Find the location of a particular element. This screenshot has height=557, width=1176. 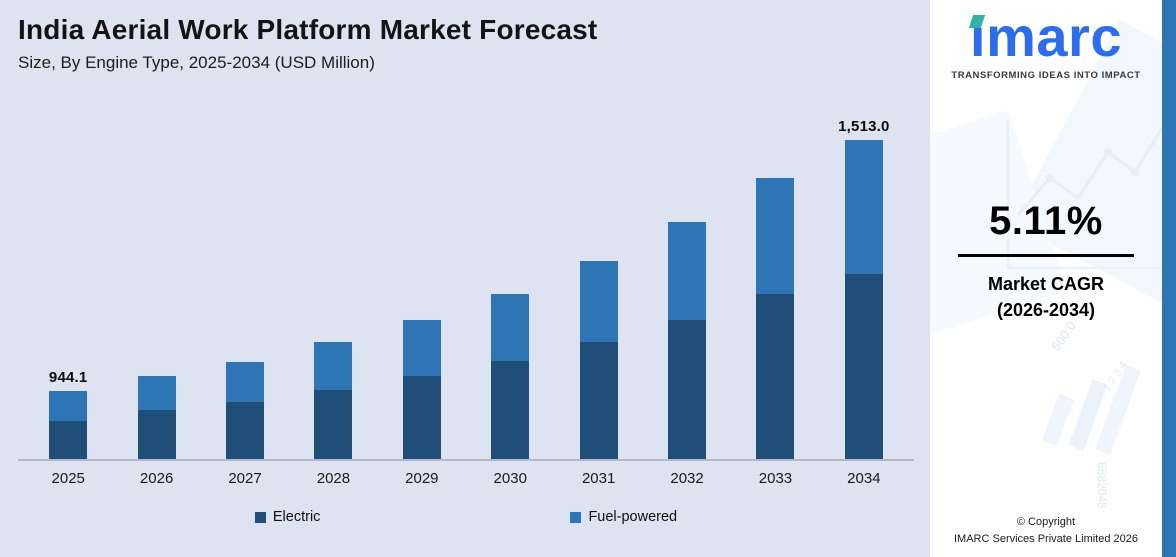

legend-label-electric: Electric is located at coordinates (296, 517).